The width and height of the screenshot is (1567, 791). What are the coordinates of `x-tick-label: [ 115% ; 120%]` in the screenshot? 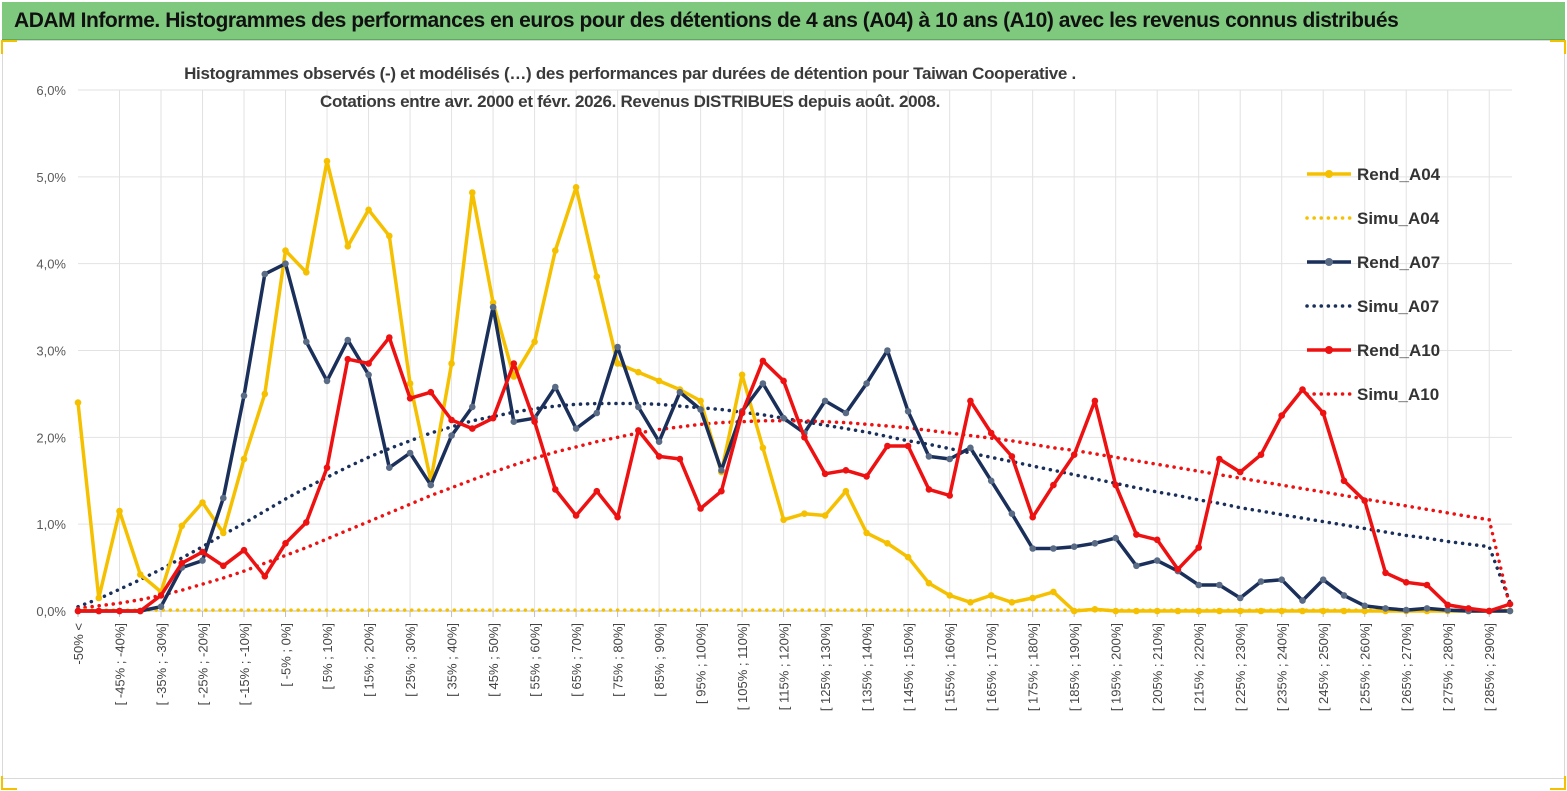 It's located at (784, 666).